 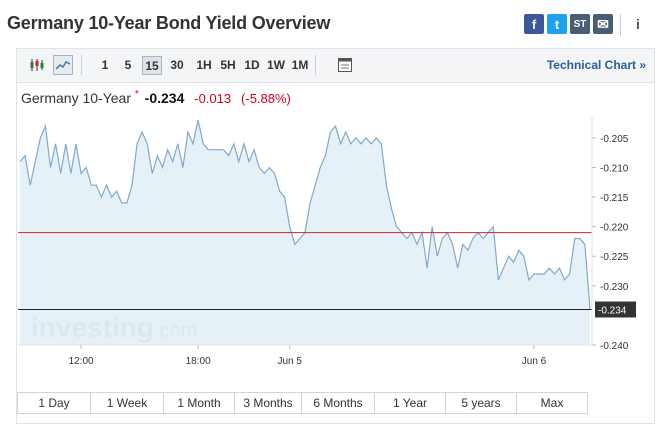 I want to click on timeframe-1h: 1H, so click(x=204, y=65).